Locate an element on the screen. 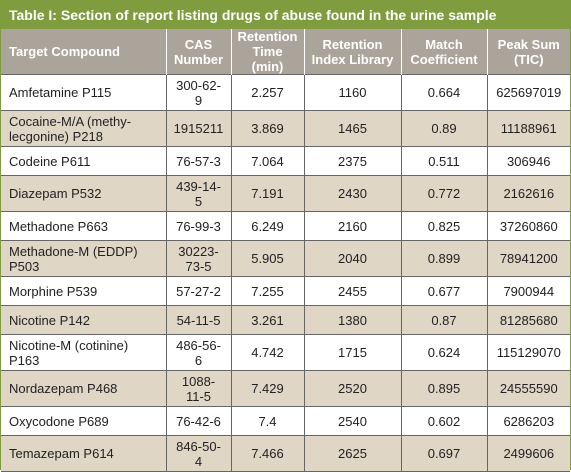 The width and height of the screenshot is (571, 472). table-cell: 30223-73-5 is located at coordinates (198, 258).